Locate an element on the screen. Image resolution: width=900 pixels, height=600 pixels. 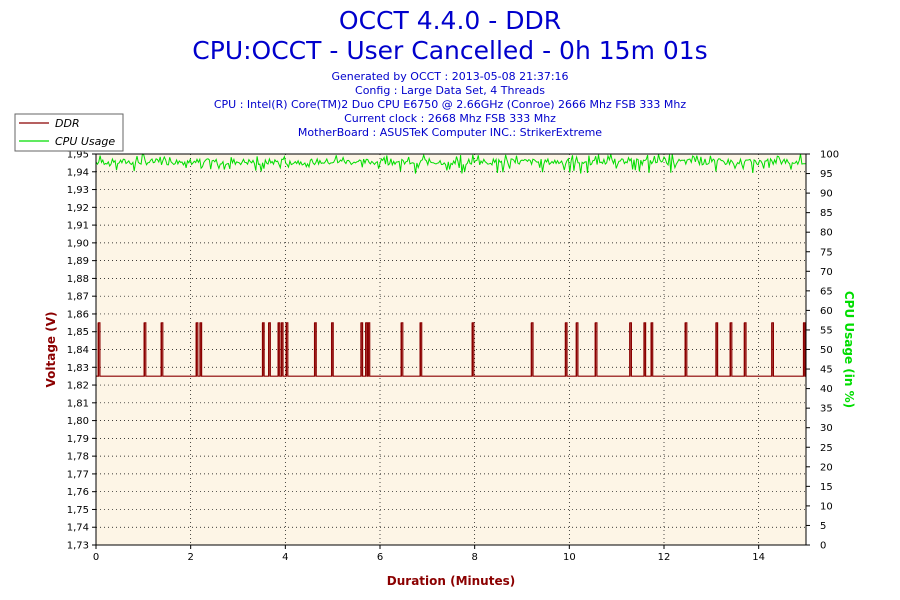
legend-label-ddr: DDR is located at coordinates (67, 123).